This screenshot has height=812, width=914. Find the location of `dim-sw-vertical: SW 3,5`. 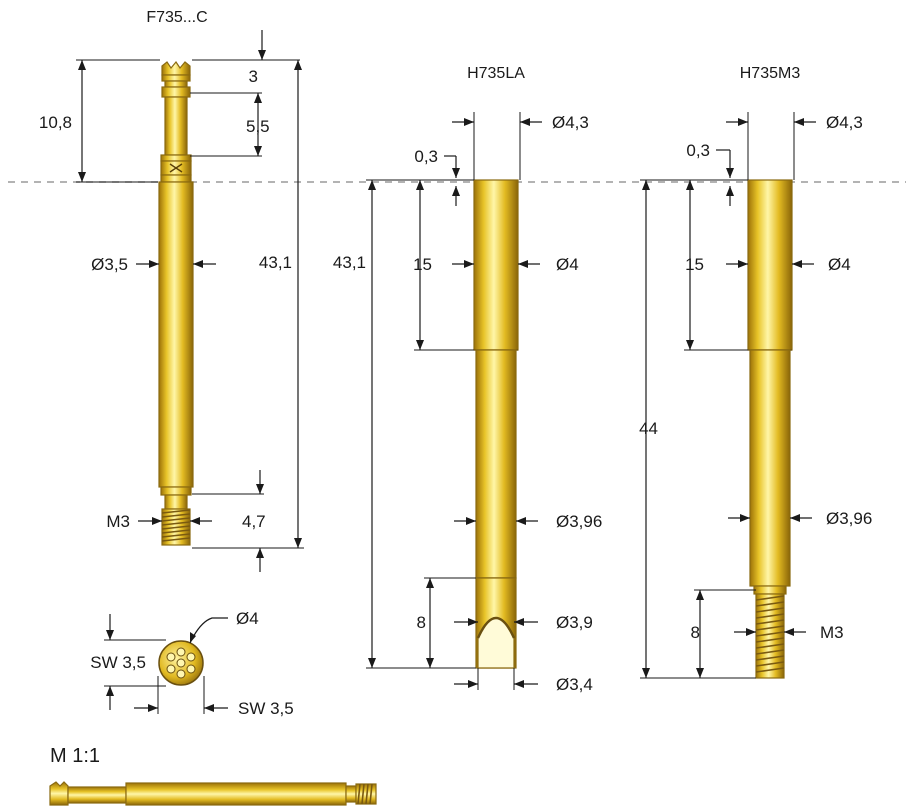

dim-sw-vertical: SW 3,5 is located at coordinates (118, 662).